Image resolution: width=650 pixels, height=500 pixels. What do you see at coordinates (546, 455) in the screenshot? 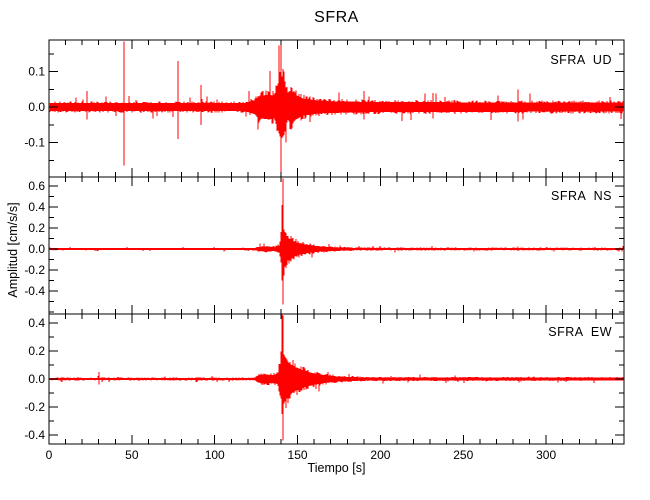
I see `x-tick-label: 300` at bounding box center [546, 455].